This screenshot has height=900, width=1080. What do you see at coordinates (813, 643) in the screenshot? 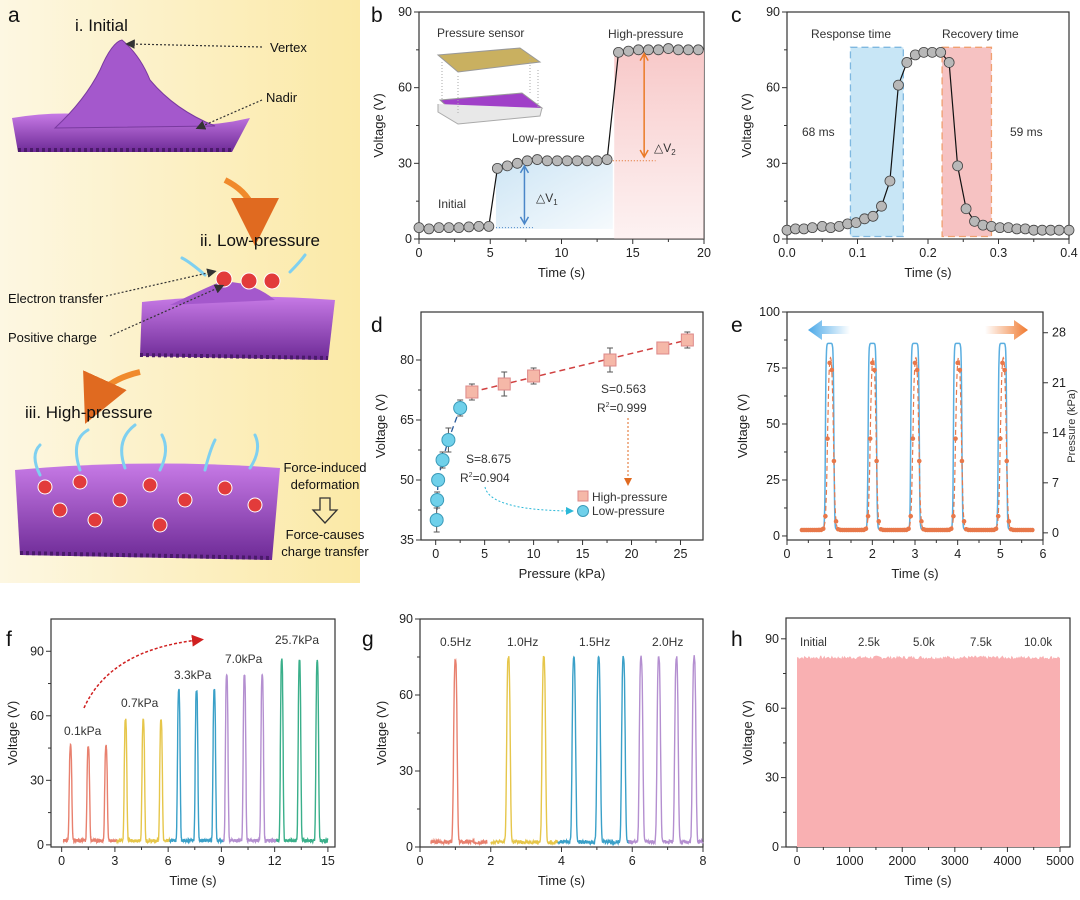
I see `cycle-label: Initial` at bounding box center [813, 643].